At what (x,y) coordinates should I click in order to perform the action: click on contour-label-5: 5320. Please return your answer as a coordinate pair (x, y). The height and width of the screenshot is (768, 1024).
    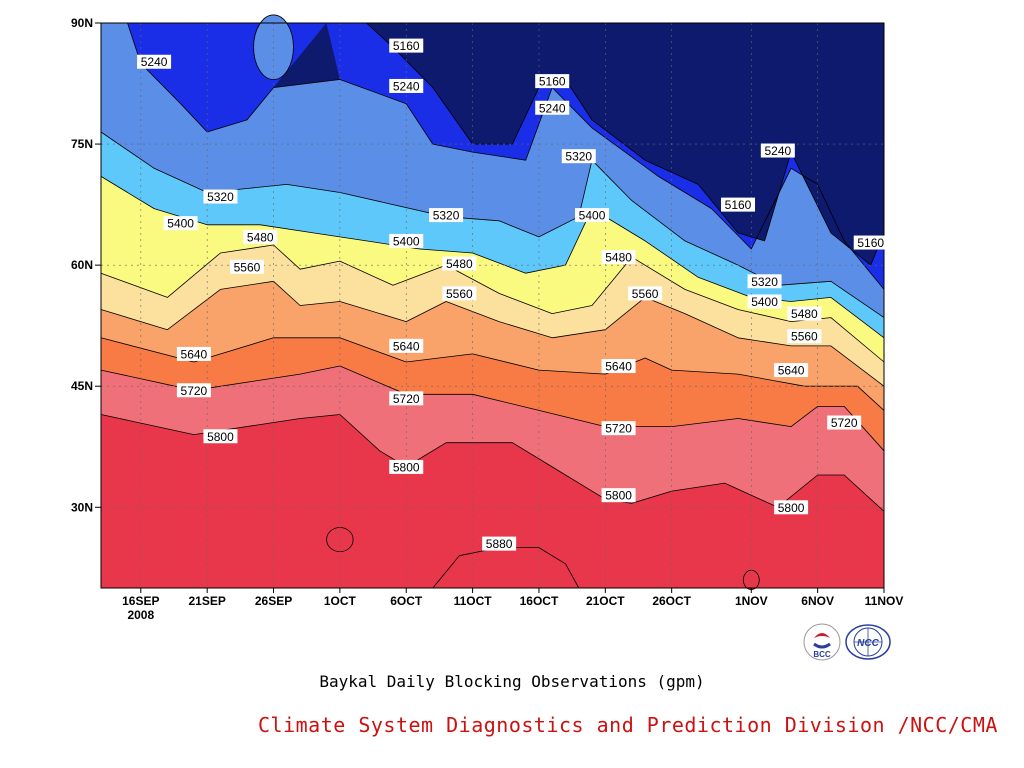
    Looking at the image, I should click on (578, 157).